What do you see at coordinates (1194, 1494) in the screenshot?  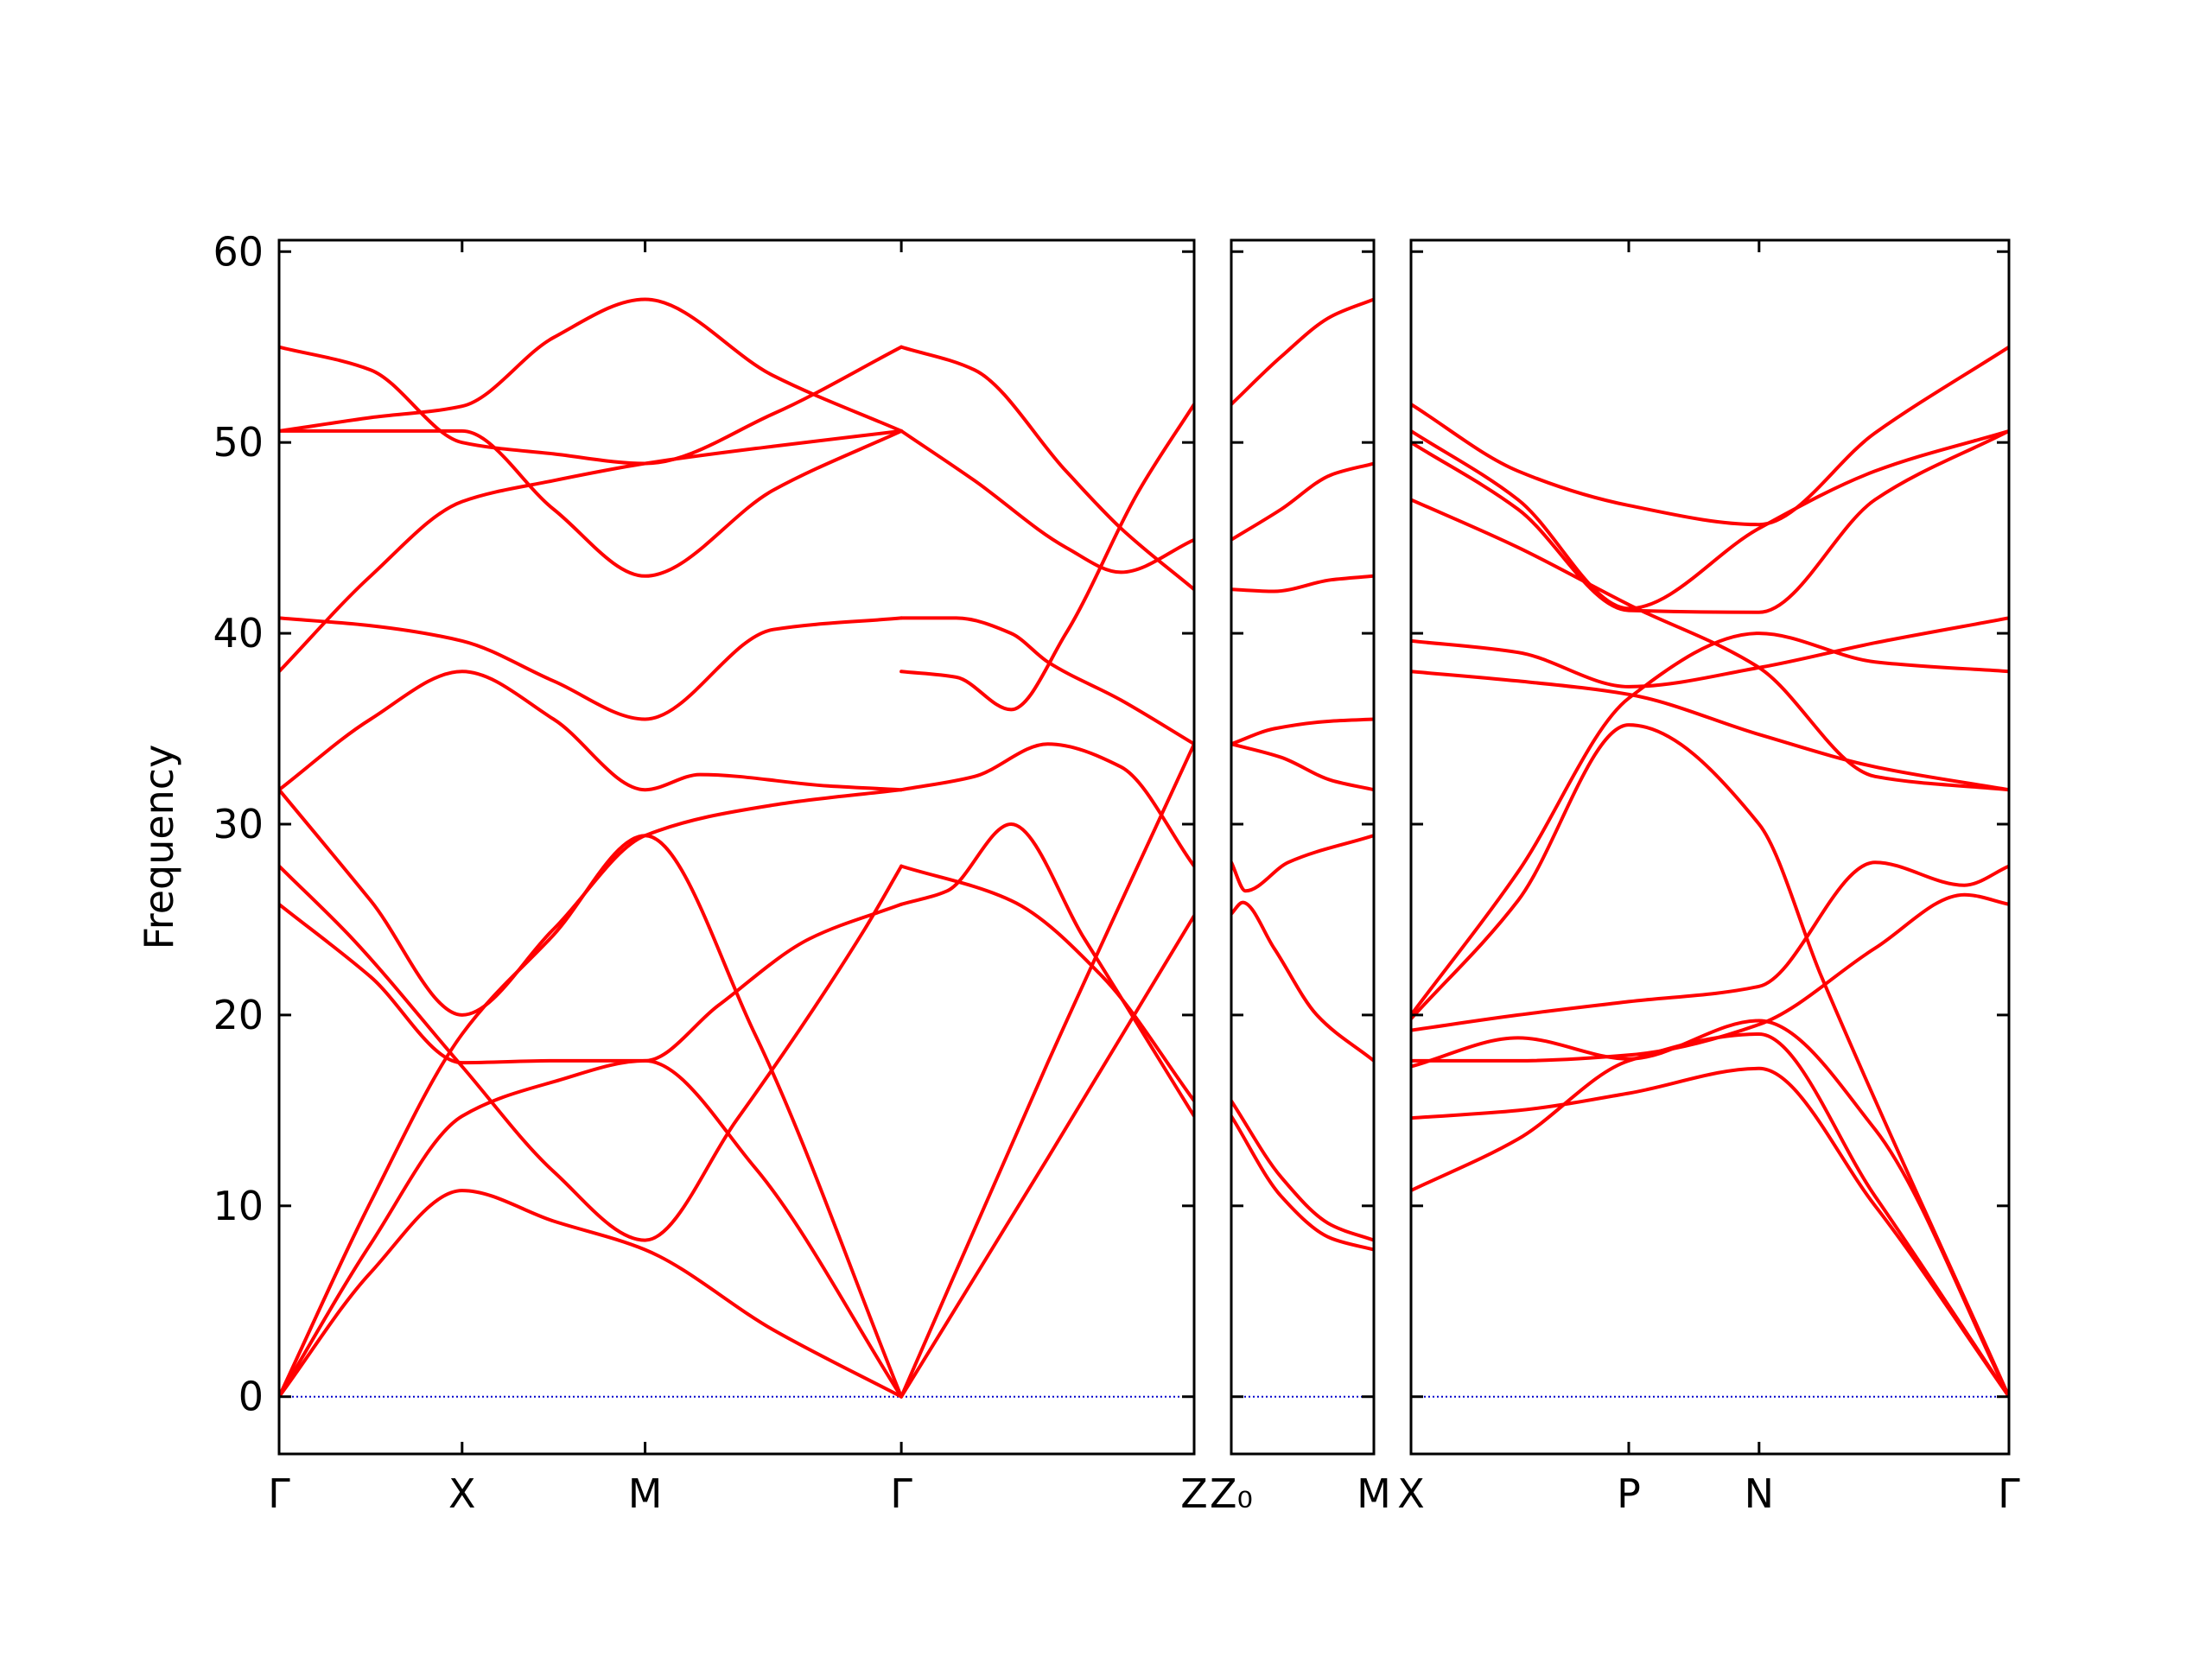 I see `x-tick-label: Z` at bounding box center [1194, 1494].